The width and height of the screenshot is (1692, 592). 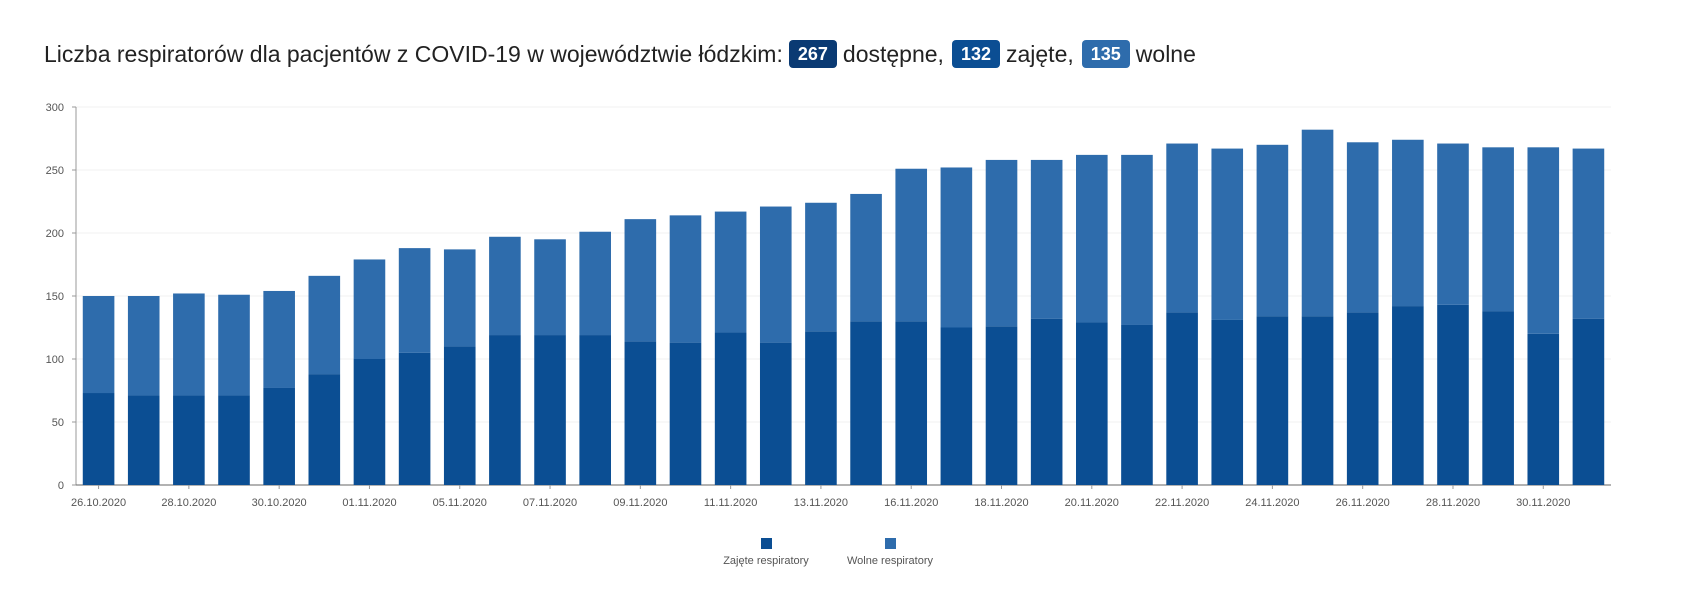 What do you see at coordinates (58, 423) in the screenshot?
I see `y-tick-label: 50` at bounding box center [58, 423].